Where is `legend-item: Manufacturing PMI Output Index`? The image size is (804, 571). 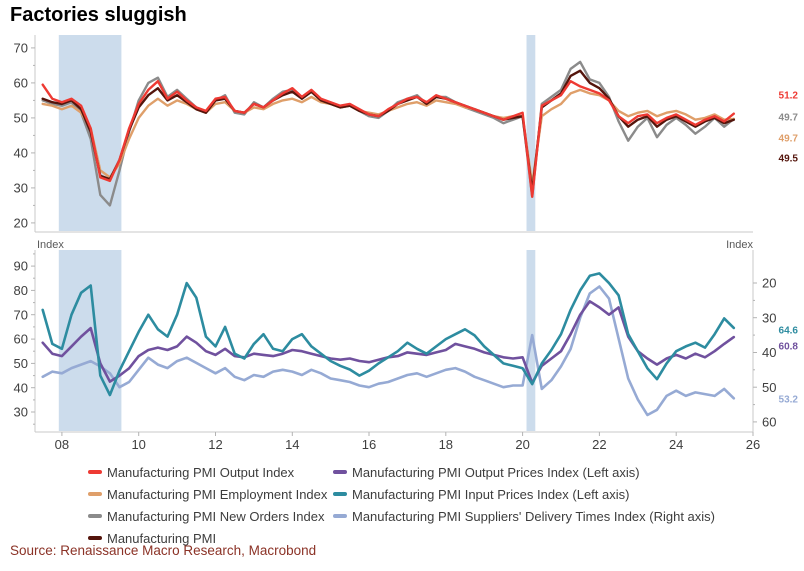
legend-item: Manufacturing PMI Output Index is located at coordinates (210, 472).